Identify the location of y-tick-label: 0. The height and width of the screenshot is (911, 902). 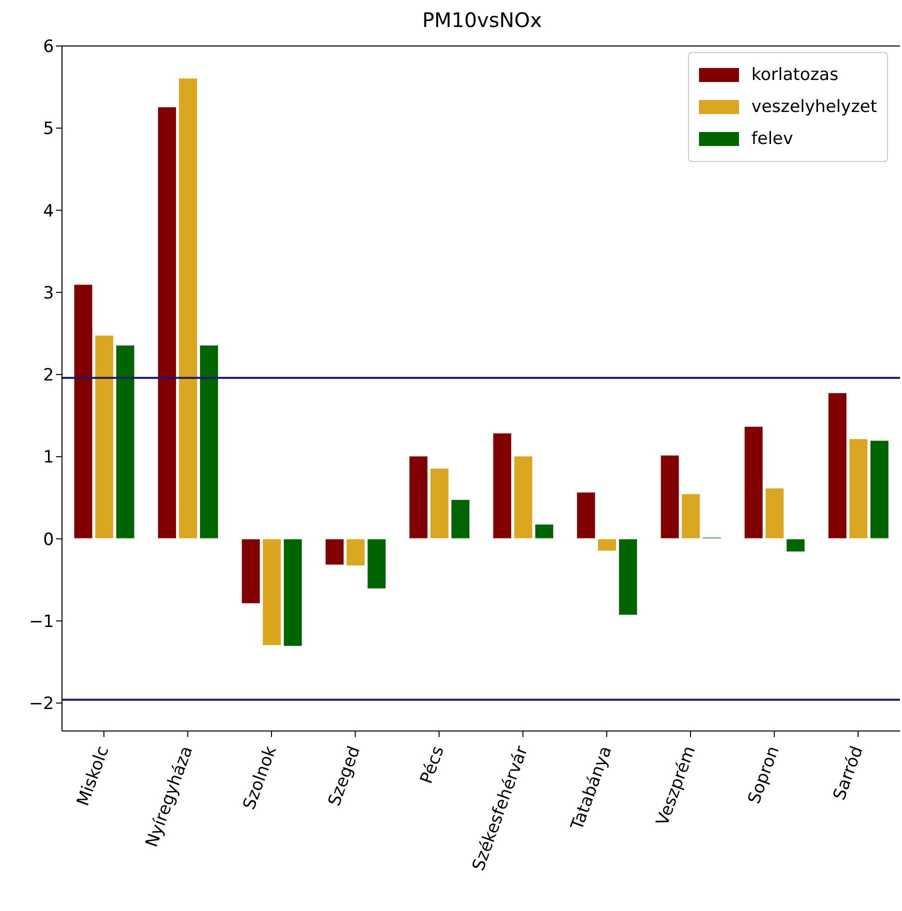
(48, 540).